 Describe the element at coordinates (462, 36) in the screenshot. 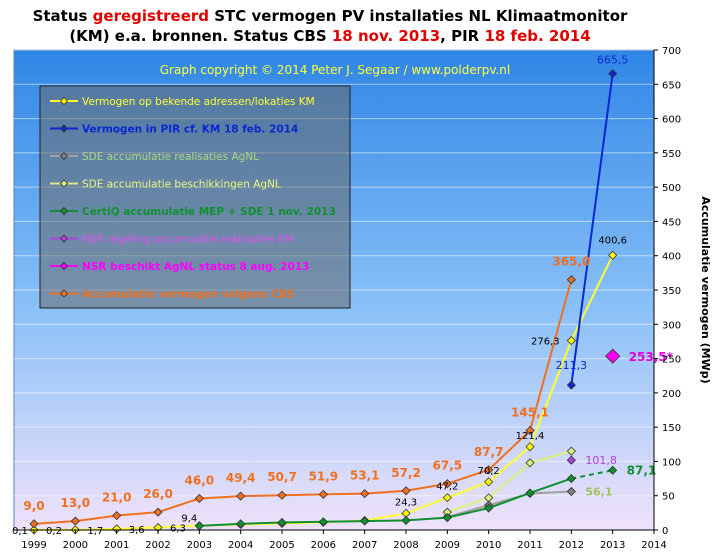

I see `title-part: , PIR` at that location.